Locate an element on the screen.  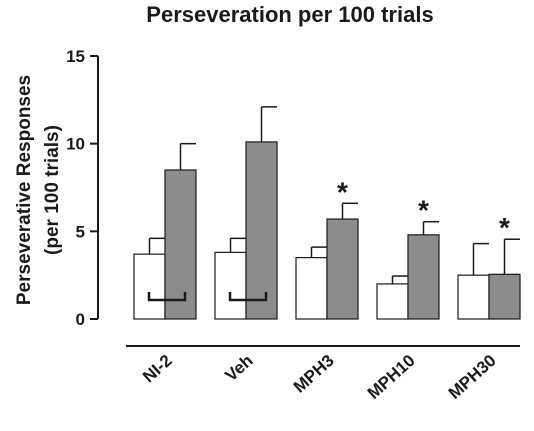
x-tick-label: MPH3 is located at coordinates (314, 374).